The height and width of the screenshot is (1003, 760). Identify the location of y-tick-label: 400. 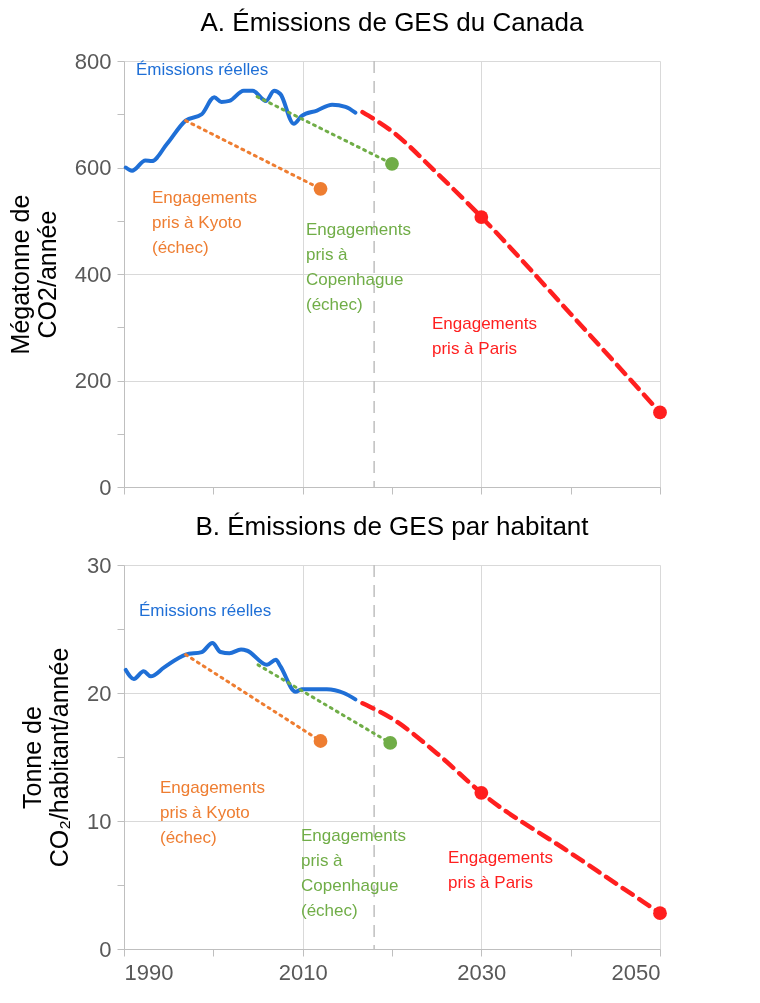
(93, 274).